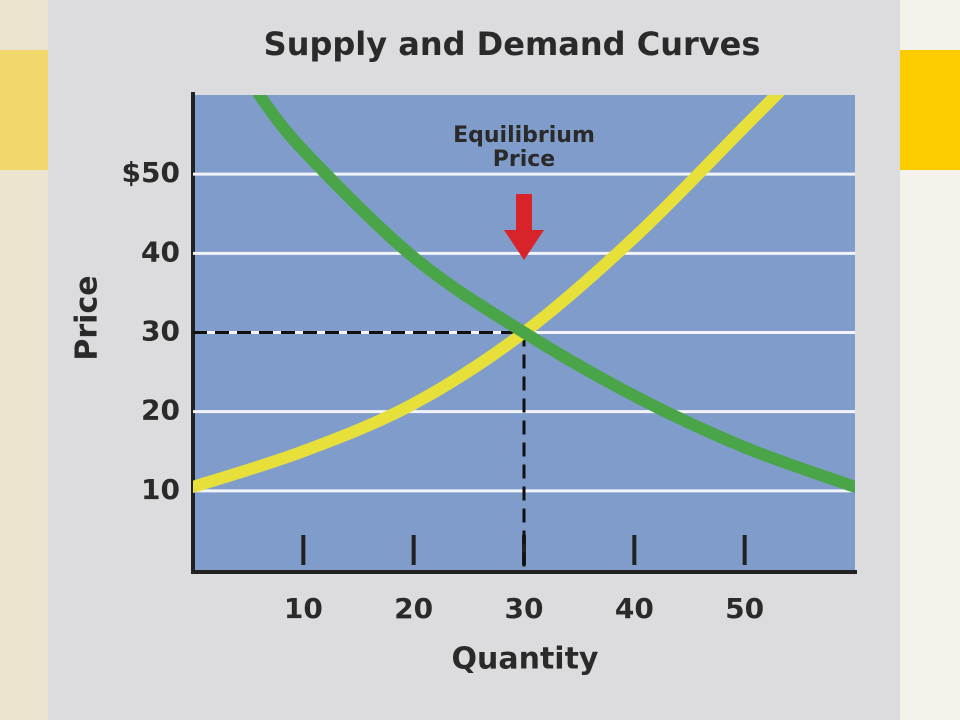 The width and height of the screenshot is (960, 724). What do you see at coordinates (160, 251) in the screenshot?
I see `y-tick-label: 40` at bounding box center [160, 251].